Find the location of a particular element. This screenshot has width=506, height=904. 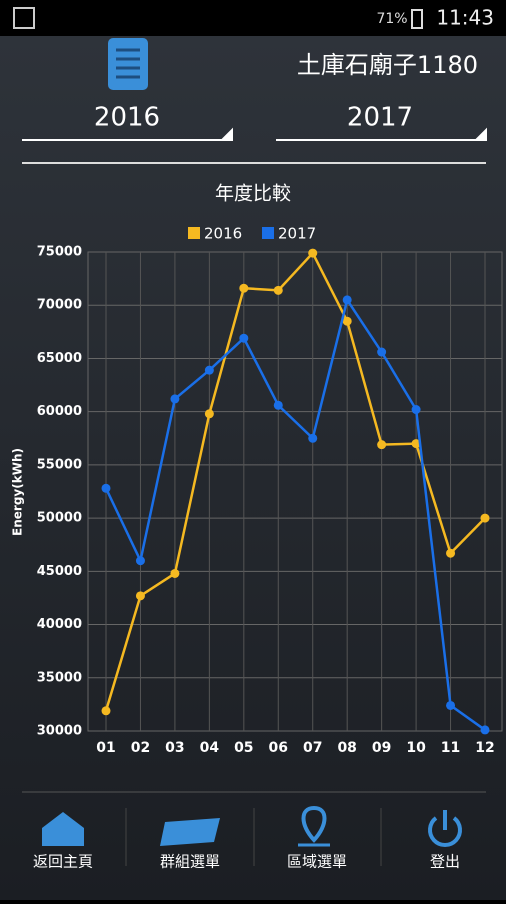

y-tick-label: 60000 is located at coordinates (59, 411).